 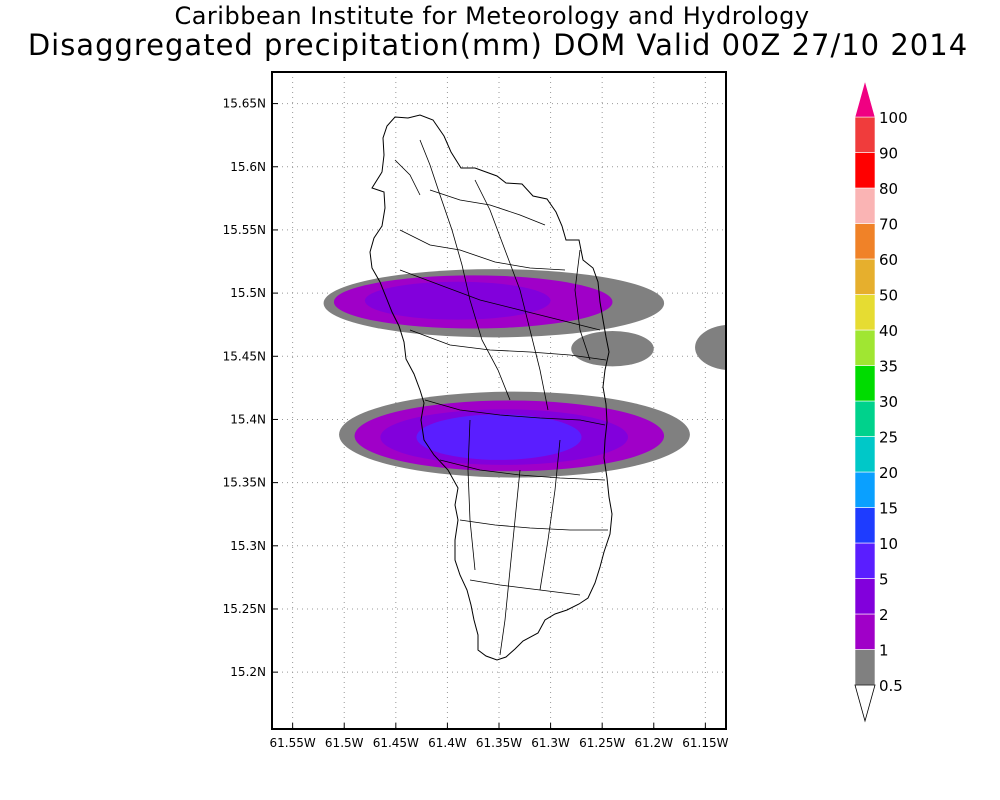 What do you see at coordinates (884, 651) in the screenshot?
I see `colorbar-label: 1` at bounding box center [884, 651].